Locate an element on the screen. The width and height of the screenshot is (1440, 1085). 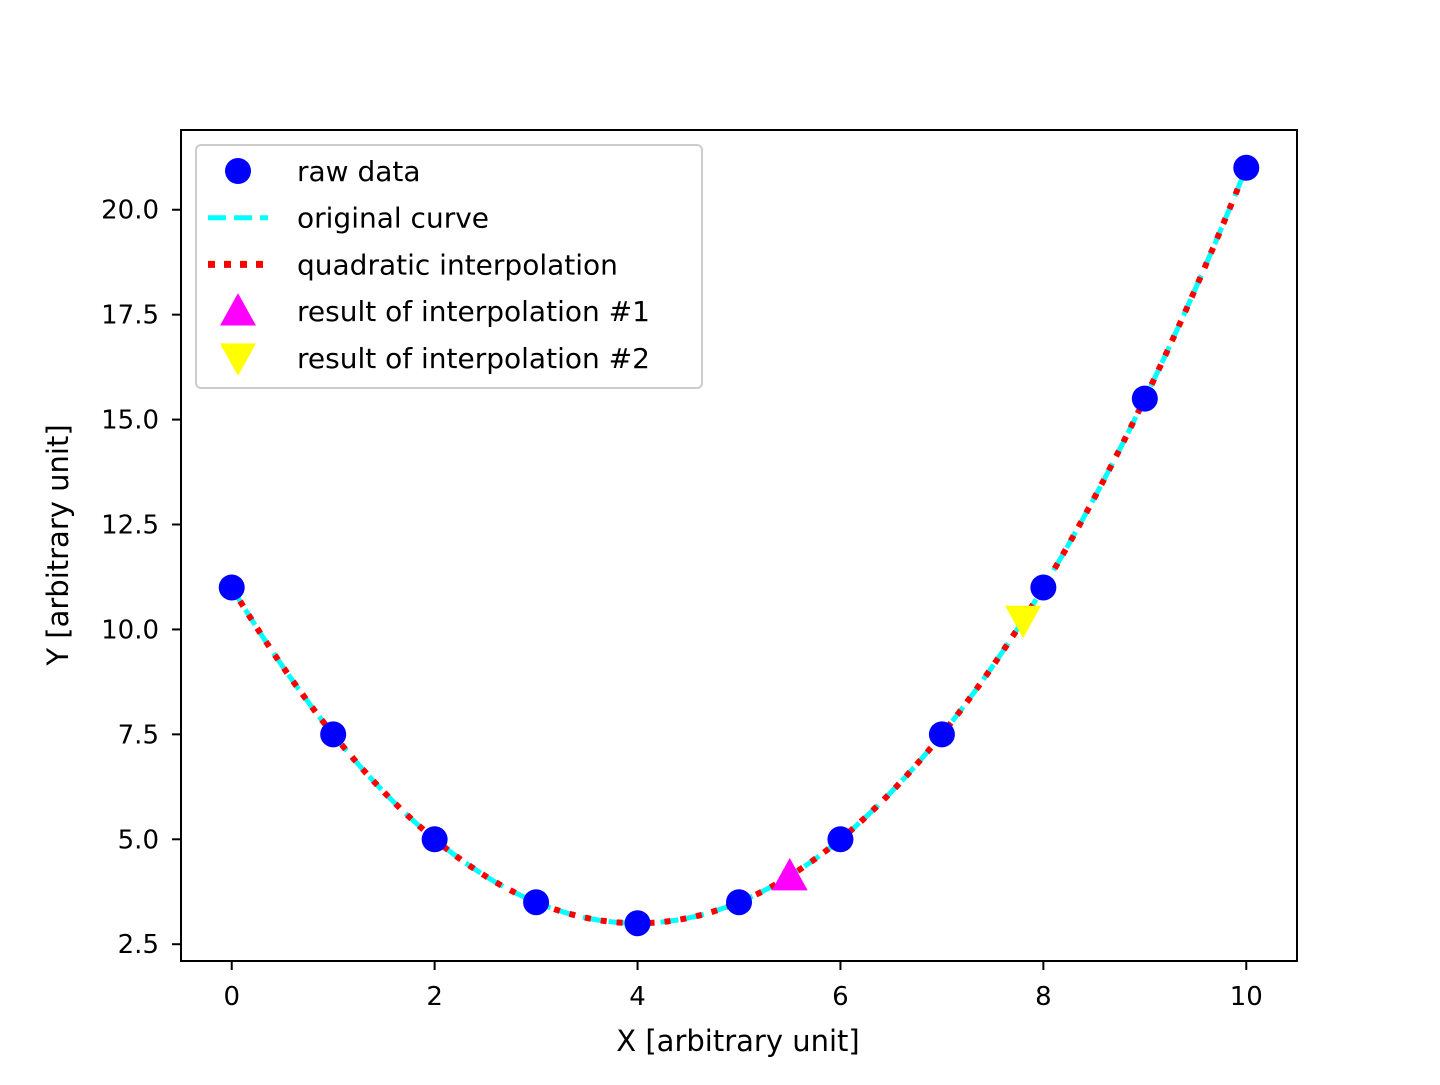
x-axis-title: X [arbitrary unit] is located at coordinates (737, 1041).